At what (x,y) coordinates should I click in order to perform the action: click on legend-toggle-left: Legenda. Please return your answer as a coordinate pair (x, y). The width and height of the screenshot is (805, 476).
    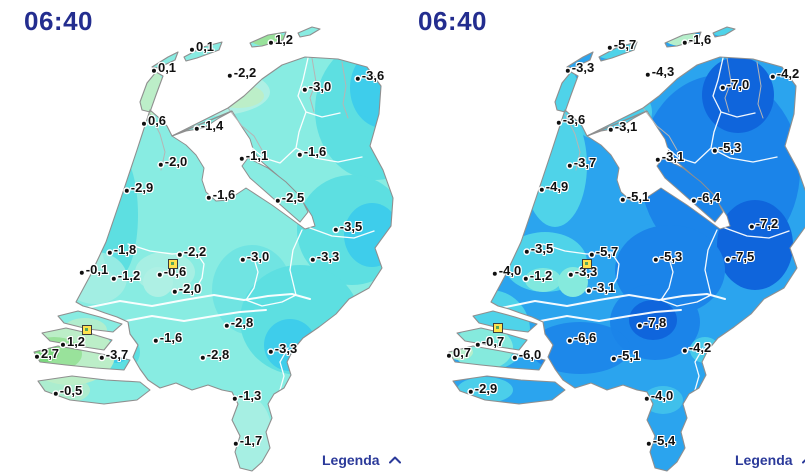
    Looking at the image, I should click on (361, 460).